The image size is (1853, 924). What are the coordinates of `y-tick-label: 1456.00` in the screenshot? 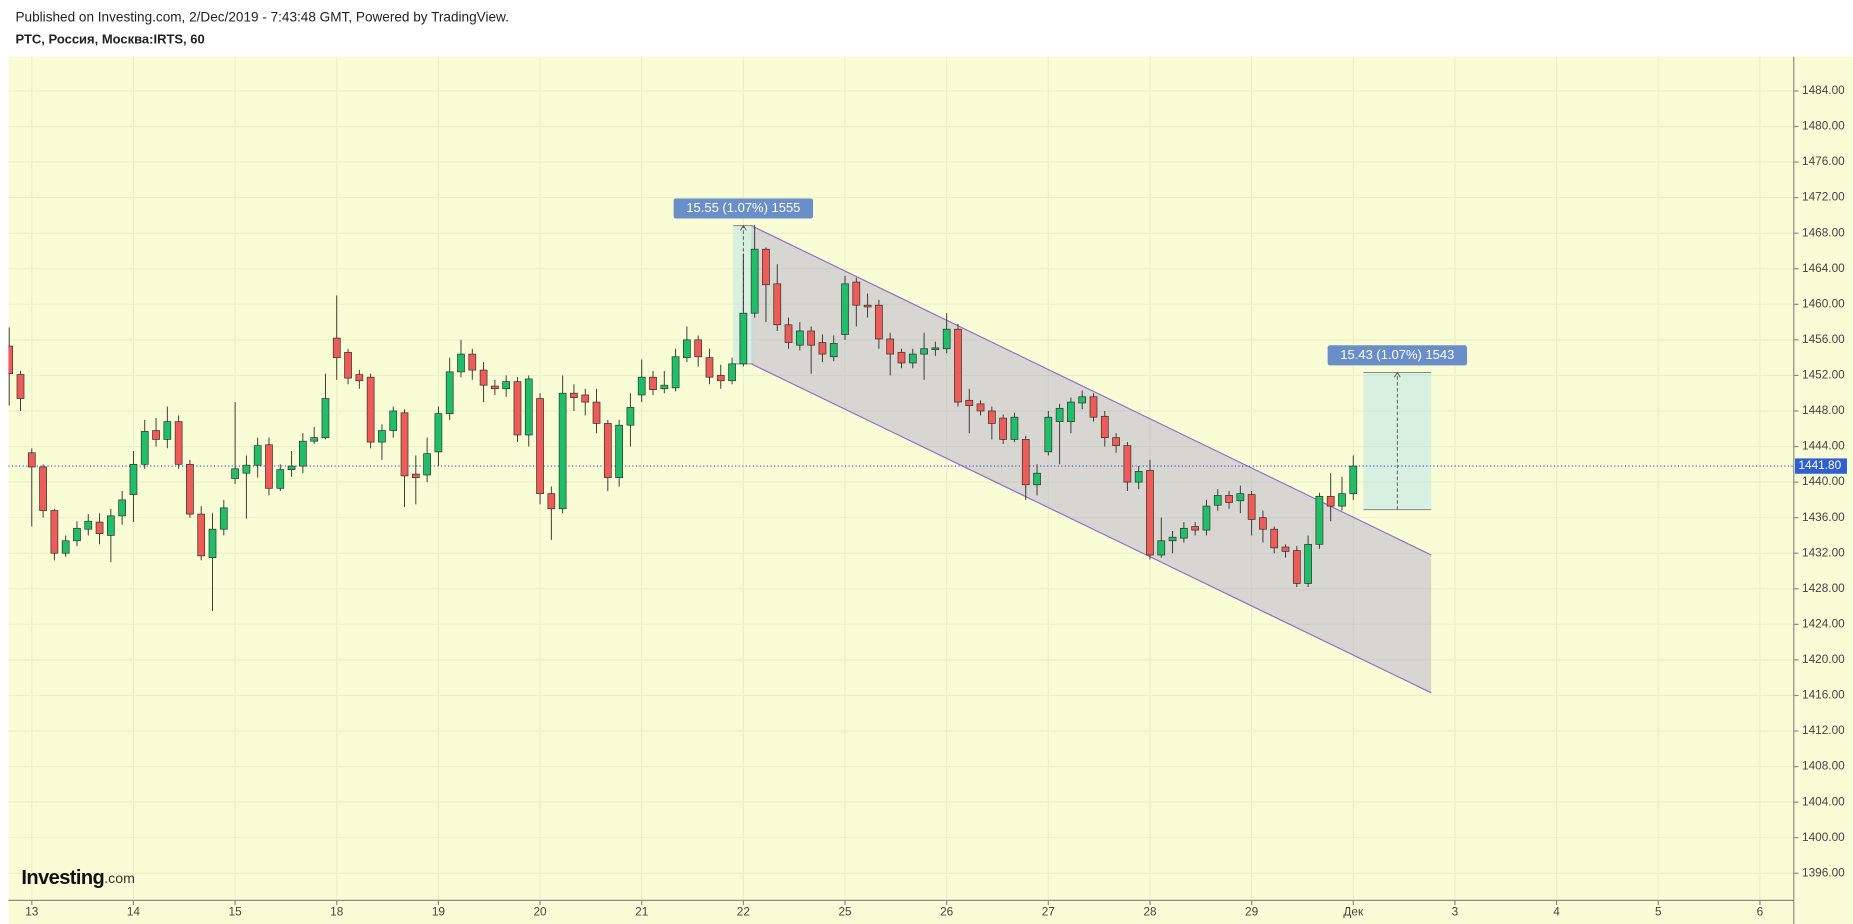 It's located at (1823, 339).